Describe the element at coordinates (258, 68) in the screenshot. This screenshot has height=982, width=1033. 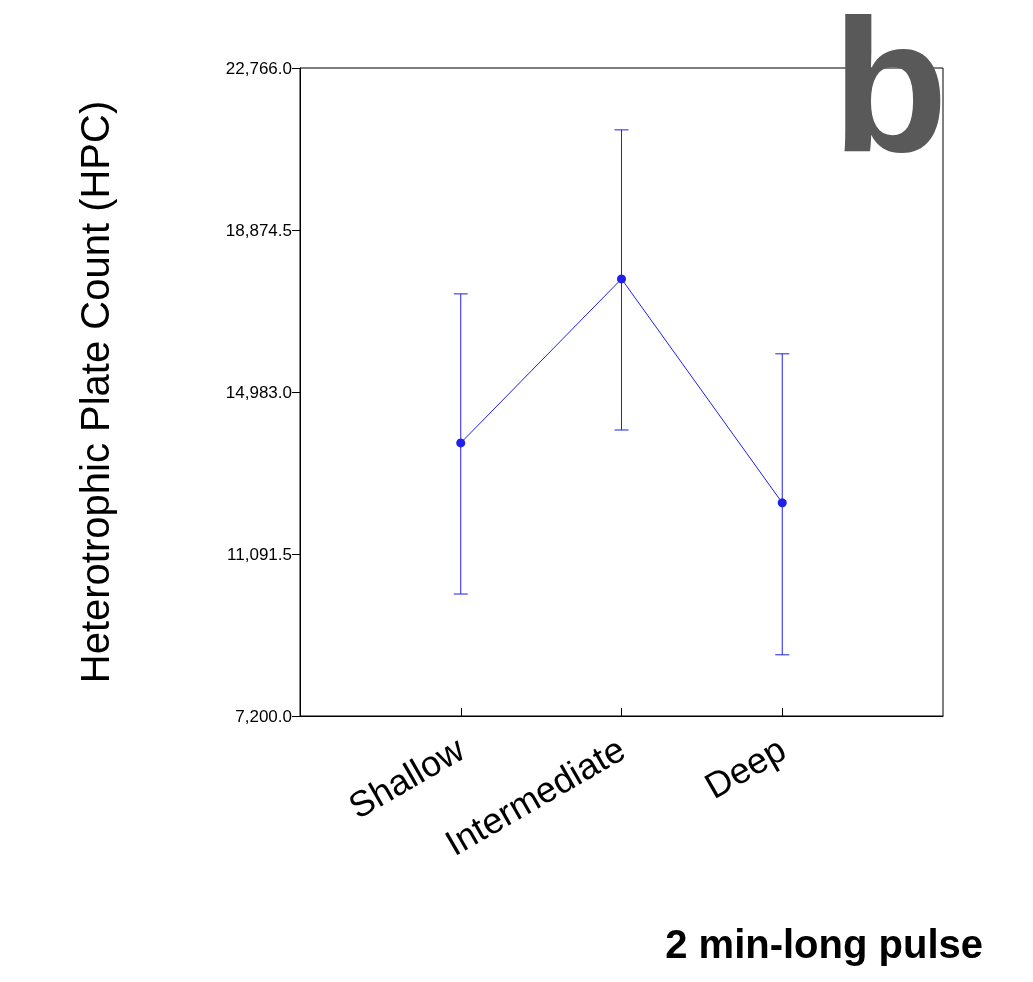
I see `y-tick-label: 22,766.0` at that location.